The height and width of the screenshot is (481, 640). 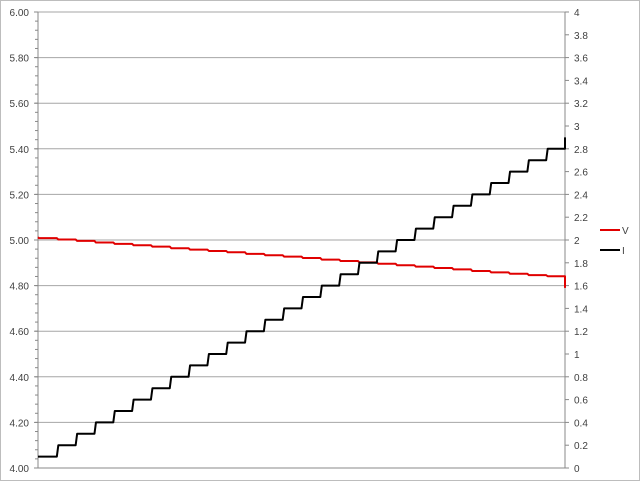 What do you see at coordinates (20, 423) in the screenshot?
I see `y-tick-label: 4.20` at bounding box center [20, 423].